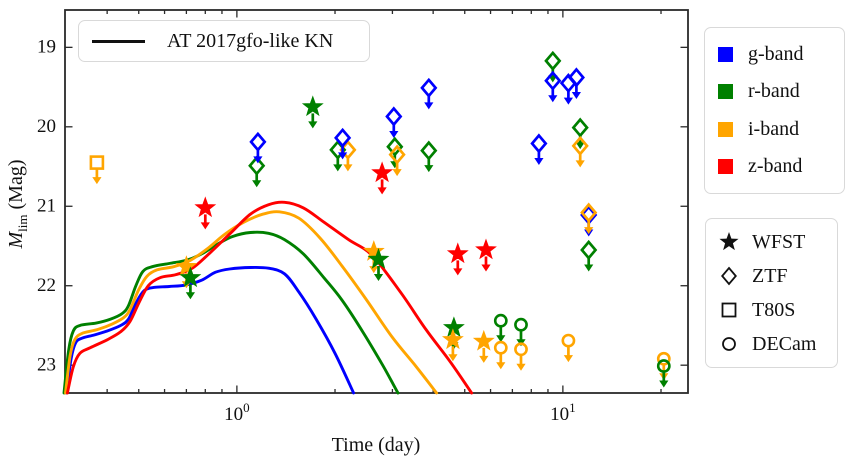 Image resolution: width=852 pixels, height=465 pixels. I want to click on model-legend-label: AT 2017gfo-like KN, so click(250, 40).